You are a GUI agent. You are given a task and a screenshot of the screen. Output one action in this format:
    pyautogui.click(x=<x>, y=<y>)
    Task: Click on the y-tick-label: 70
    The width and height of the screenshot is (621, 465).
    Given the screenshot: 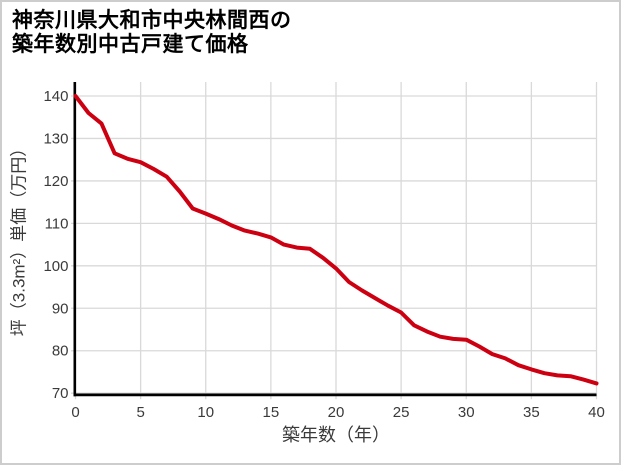 What is the action you would take?
    pyautogui.click(x=60, y=393)
    